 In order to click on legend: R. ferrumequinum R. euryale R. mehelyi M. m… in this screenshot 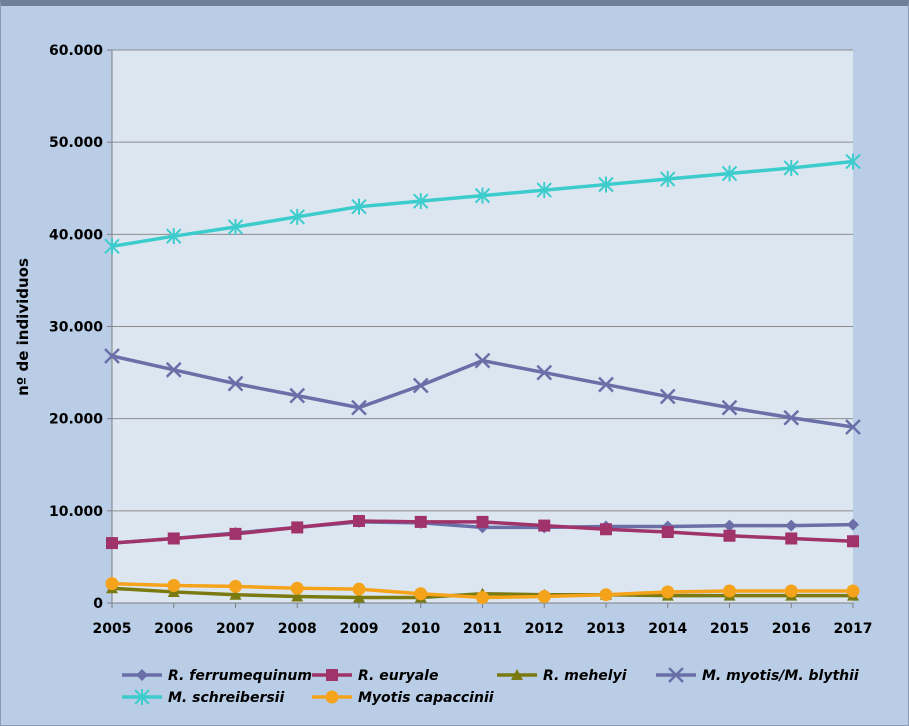, I will do `click(490, 686)`.